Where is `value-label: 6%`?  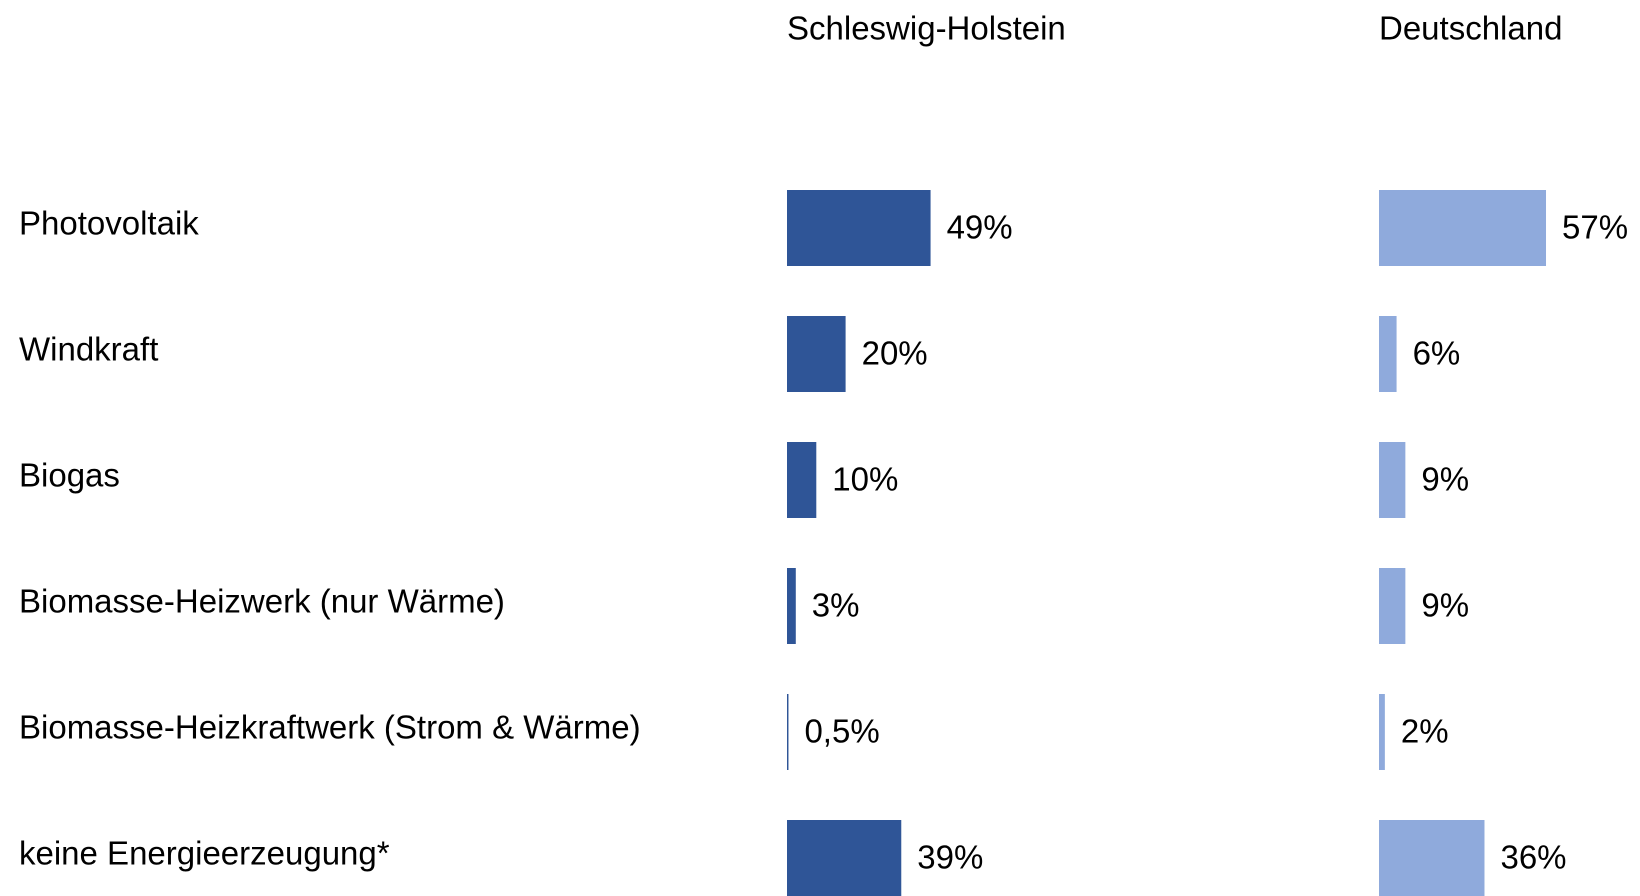
value-label: 6% is located at coordinates (1437, 353).